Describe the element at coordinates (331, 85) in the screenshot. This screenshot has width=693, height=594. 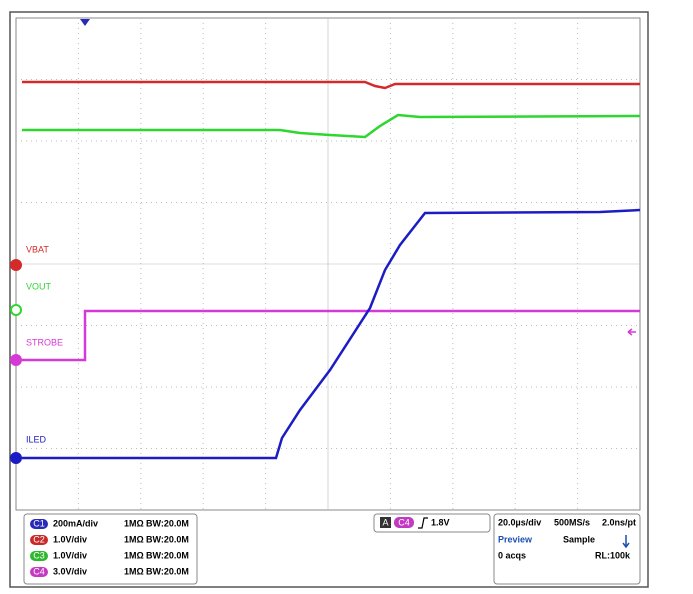
I see `trace-vbat` at that location.